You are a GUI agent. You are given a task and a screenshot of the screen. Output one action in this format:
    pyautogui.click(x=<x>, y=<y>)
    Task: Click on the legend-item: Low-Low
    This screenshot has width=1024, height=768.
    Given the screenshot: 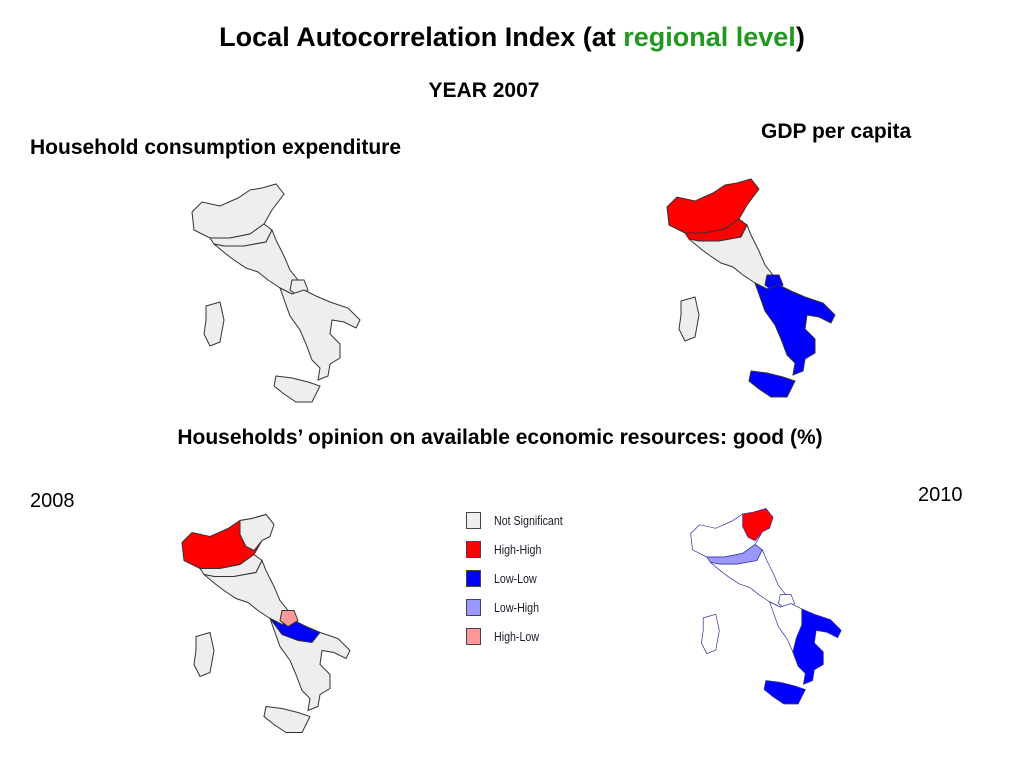 What is the action you would take?
    pyautogui.click(x=506, y=578)
    